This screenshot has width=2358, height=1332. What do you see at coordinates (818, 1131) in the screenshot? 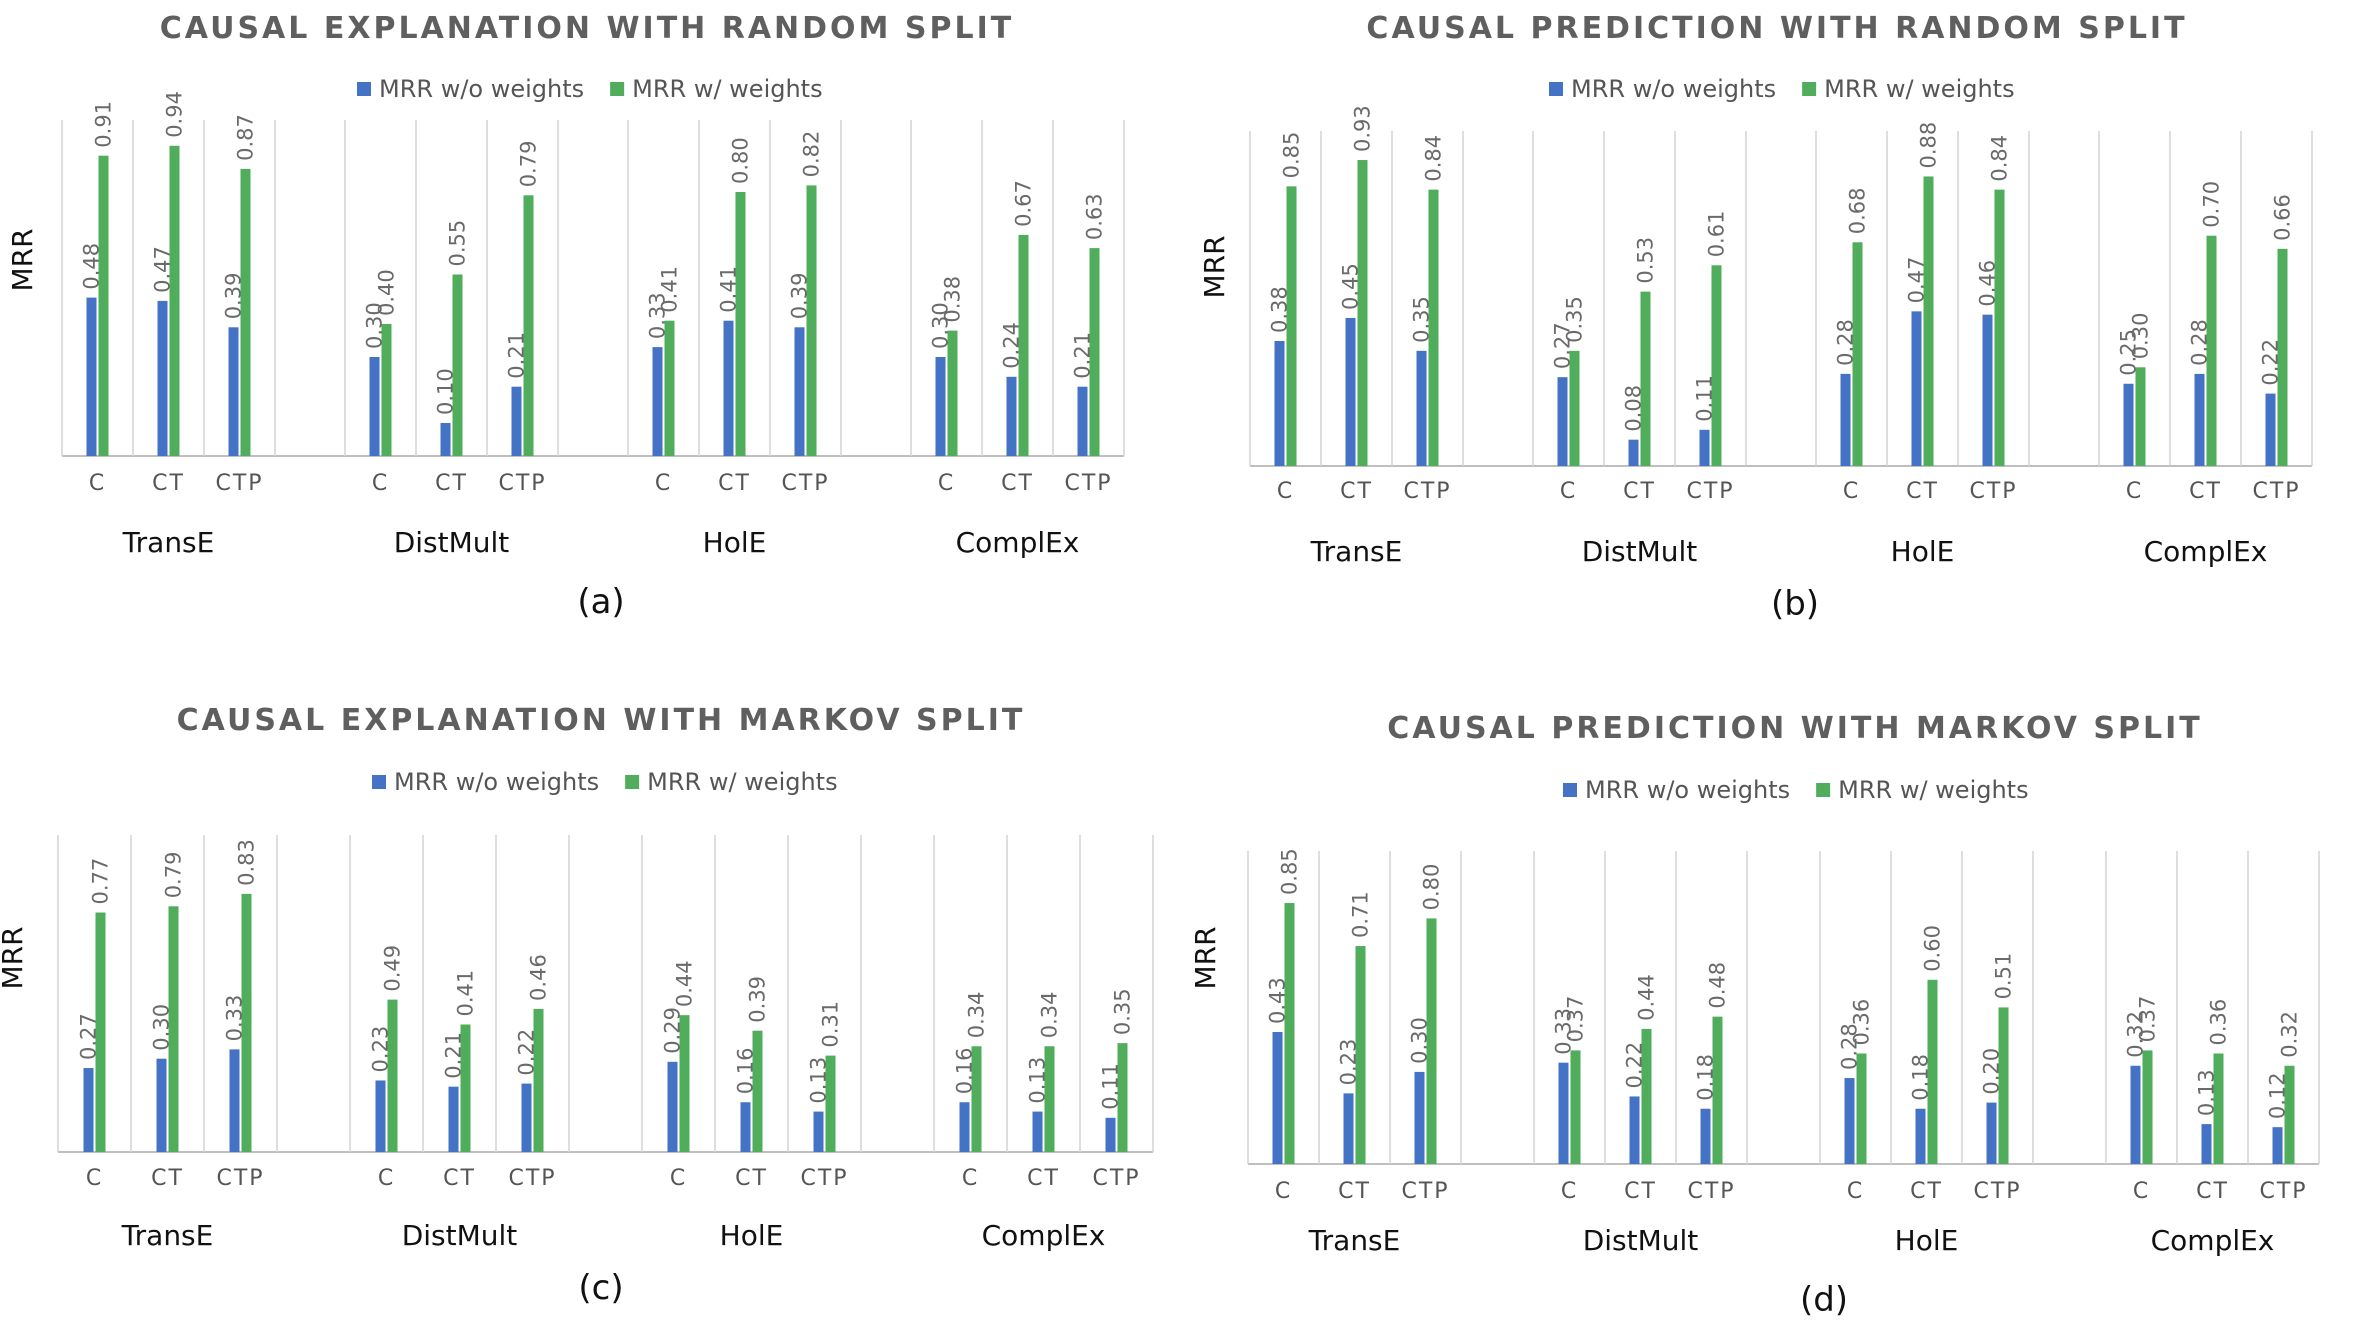
I see `panel-3-bar-without-HolE-CTP` at bounding box center [818, 1131].